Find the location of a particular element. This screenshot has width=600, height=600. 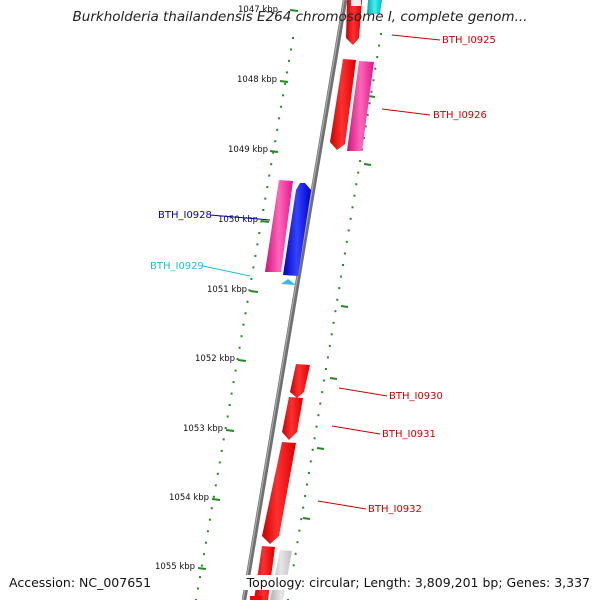

tick-label-1054: 1054 kbp is located at coordinates (189, 498).